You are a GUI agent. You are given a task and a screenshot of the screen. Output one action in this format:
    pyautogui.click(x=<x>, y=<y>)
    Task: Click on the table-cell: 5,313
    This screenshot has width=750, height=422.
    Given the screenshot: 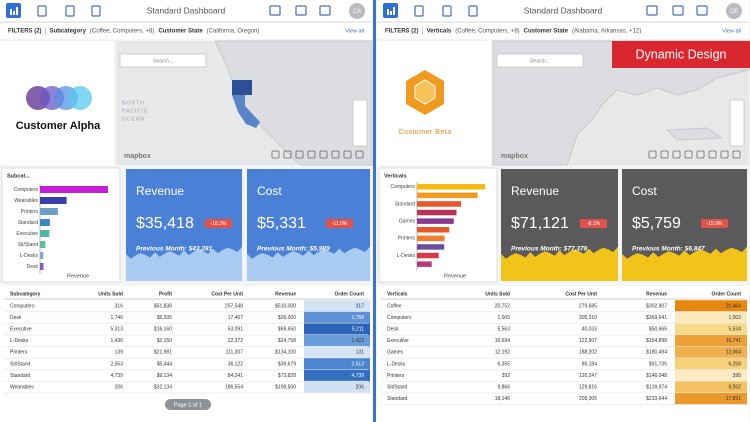 What is the action you would take?
    pyautogui.click(x=116, y=330)
    